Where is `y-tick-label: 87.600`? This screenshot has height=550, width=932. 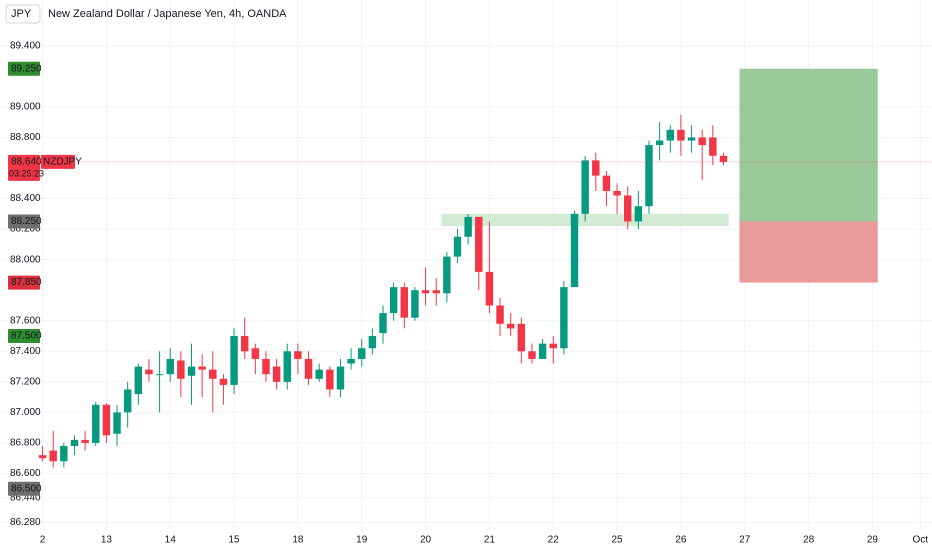 y-tick-label: 87.600 is located at coordinates (25, 320).